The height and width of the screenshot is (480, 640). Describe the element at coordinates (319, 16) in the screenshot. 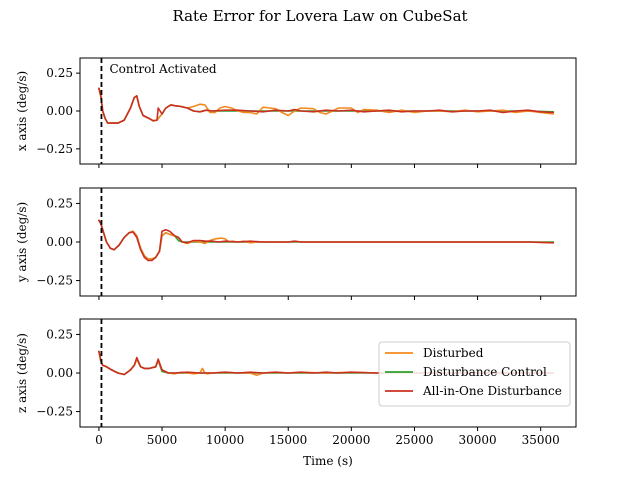

I see `chart-title: Rate Error for Lovera Law on CubeSat` at that location.